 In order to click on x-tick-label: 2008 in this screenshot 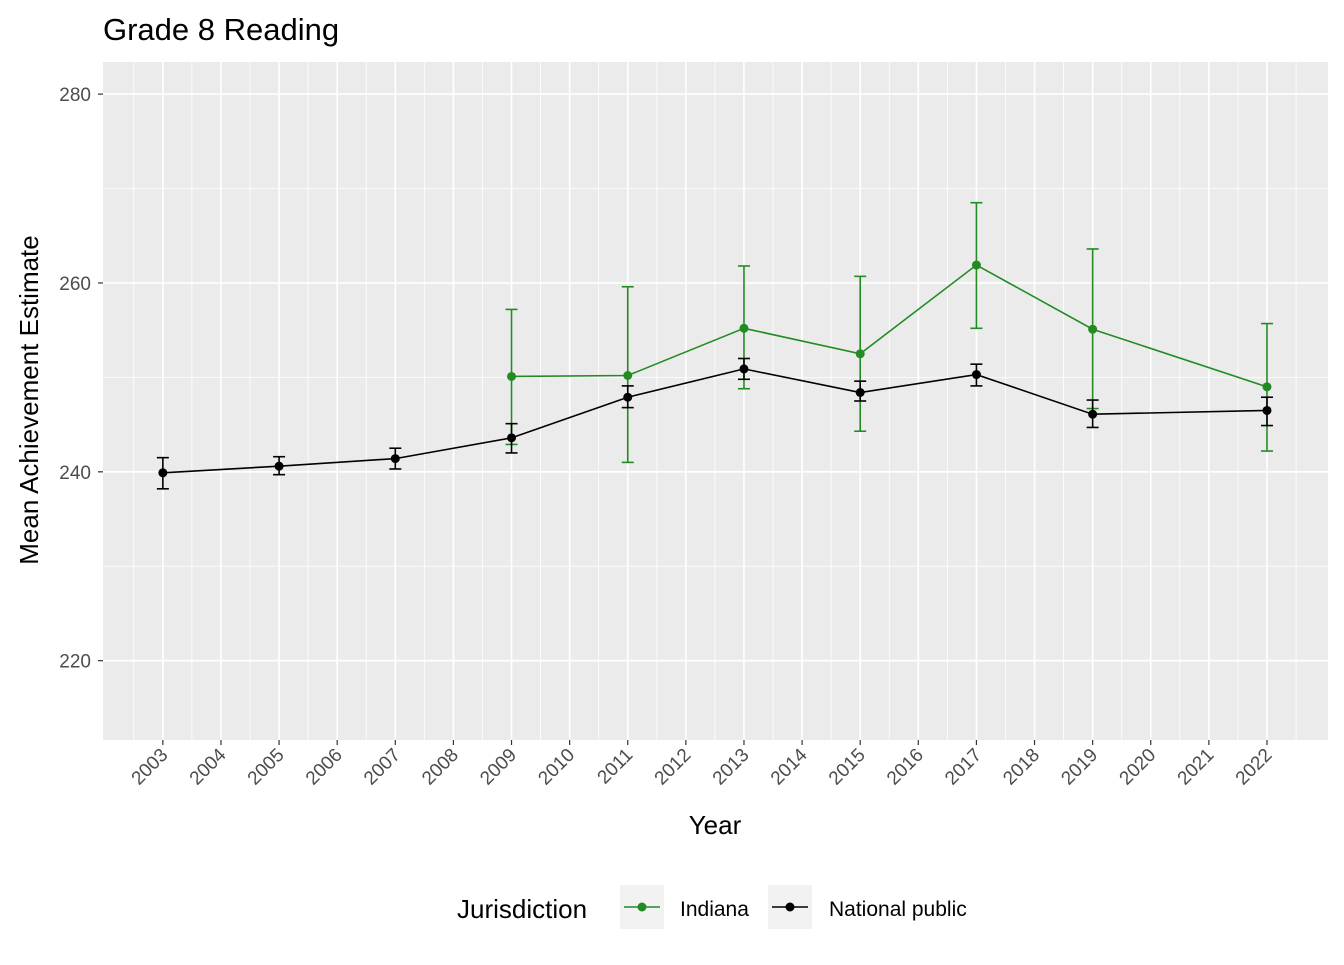, I will do `click(440, 767)`.